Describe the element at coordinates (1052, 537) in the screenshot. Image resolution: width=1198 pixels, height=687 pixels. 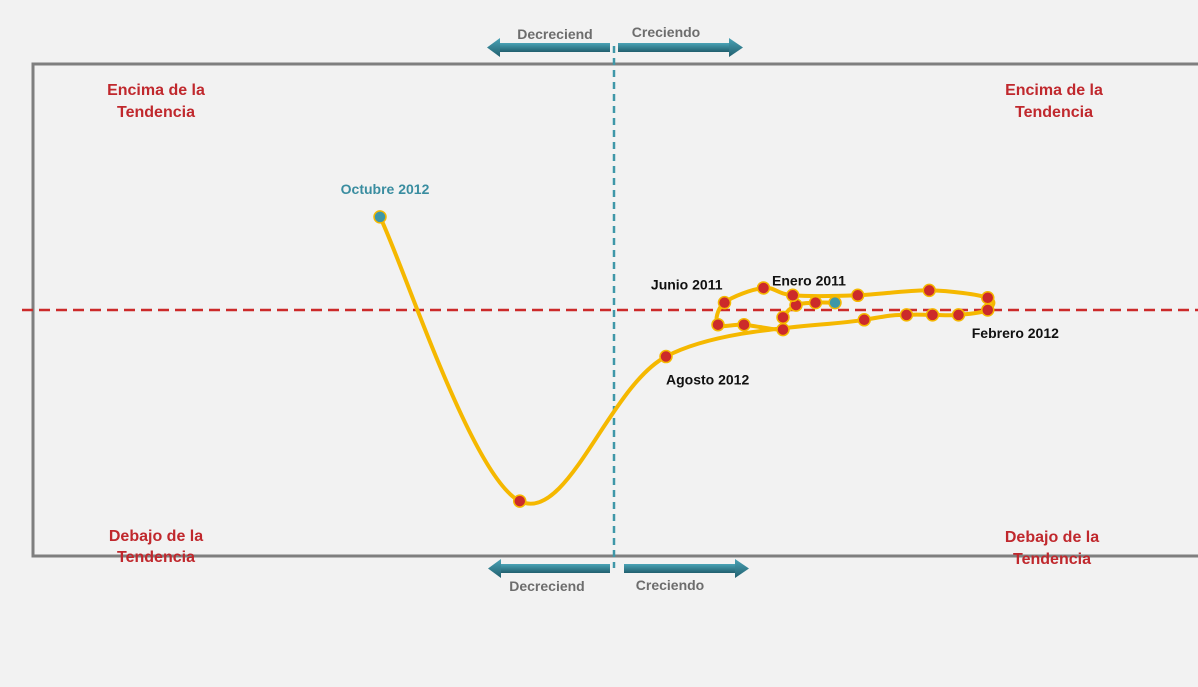
I see `quadrant-label-bottom-right-line1: Debajo de la` at that location.